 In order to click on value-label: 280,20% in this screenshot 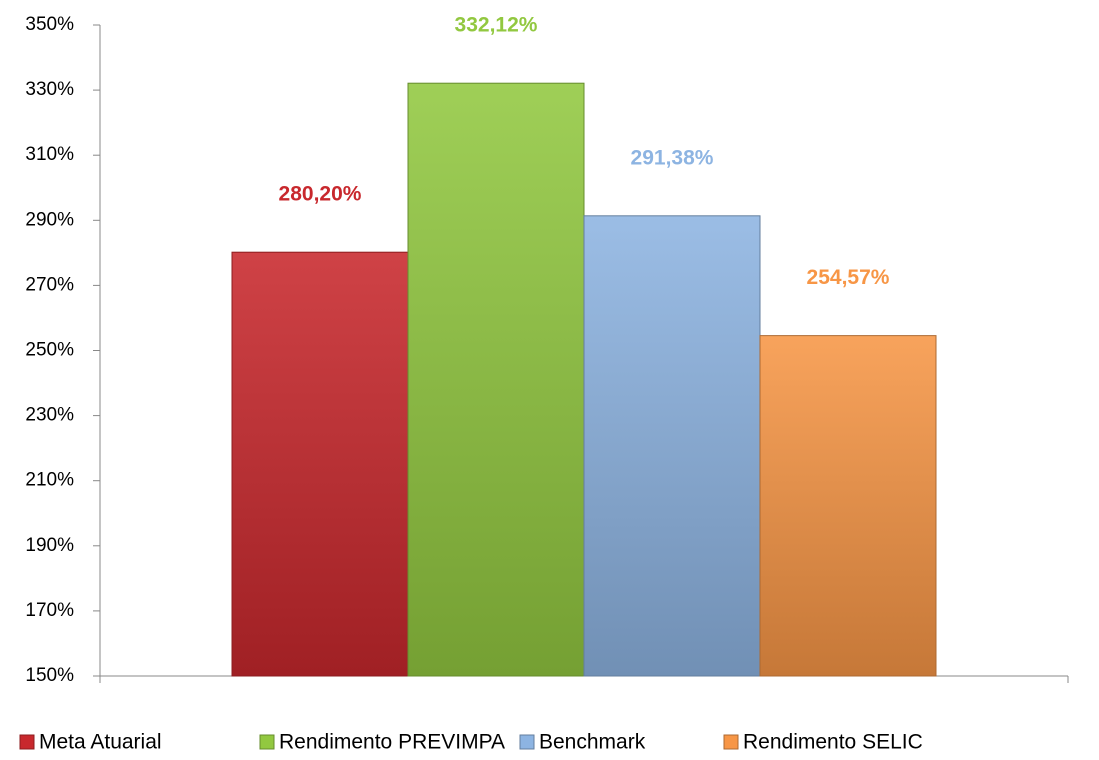, I will do `click(320, 194)`.